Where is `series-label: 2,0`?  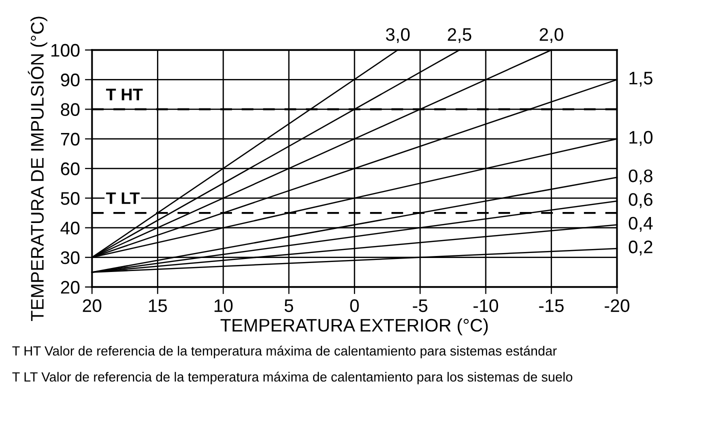
series-label: 2,0 is located at coordinates (552, 36).